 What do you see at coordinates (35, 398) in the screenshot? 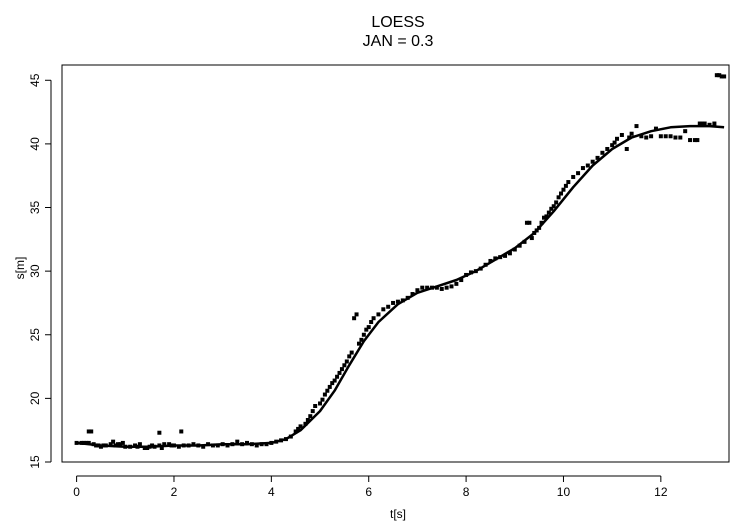
I see `y-tick-label: 20` at bounding box center [35, 398].